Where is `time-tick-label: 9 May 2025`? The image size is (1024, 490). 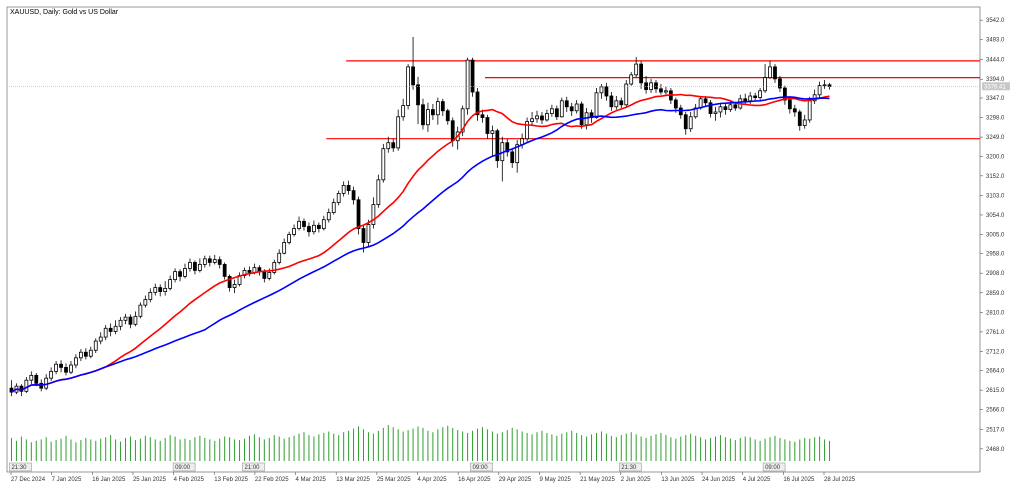
time-tick-label: 9 May 2025 is located at coordinates (555, 480).